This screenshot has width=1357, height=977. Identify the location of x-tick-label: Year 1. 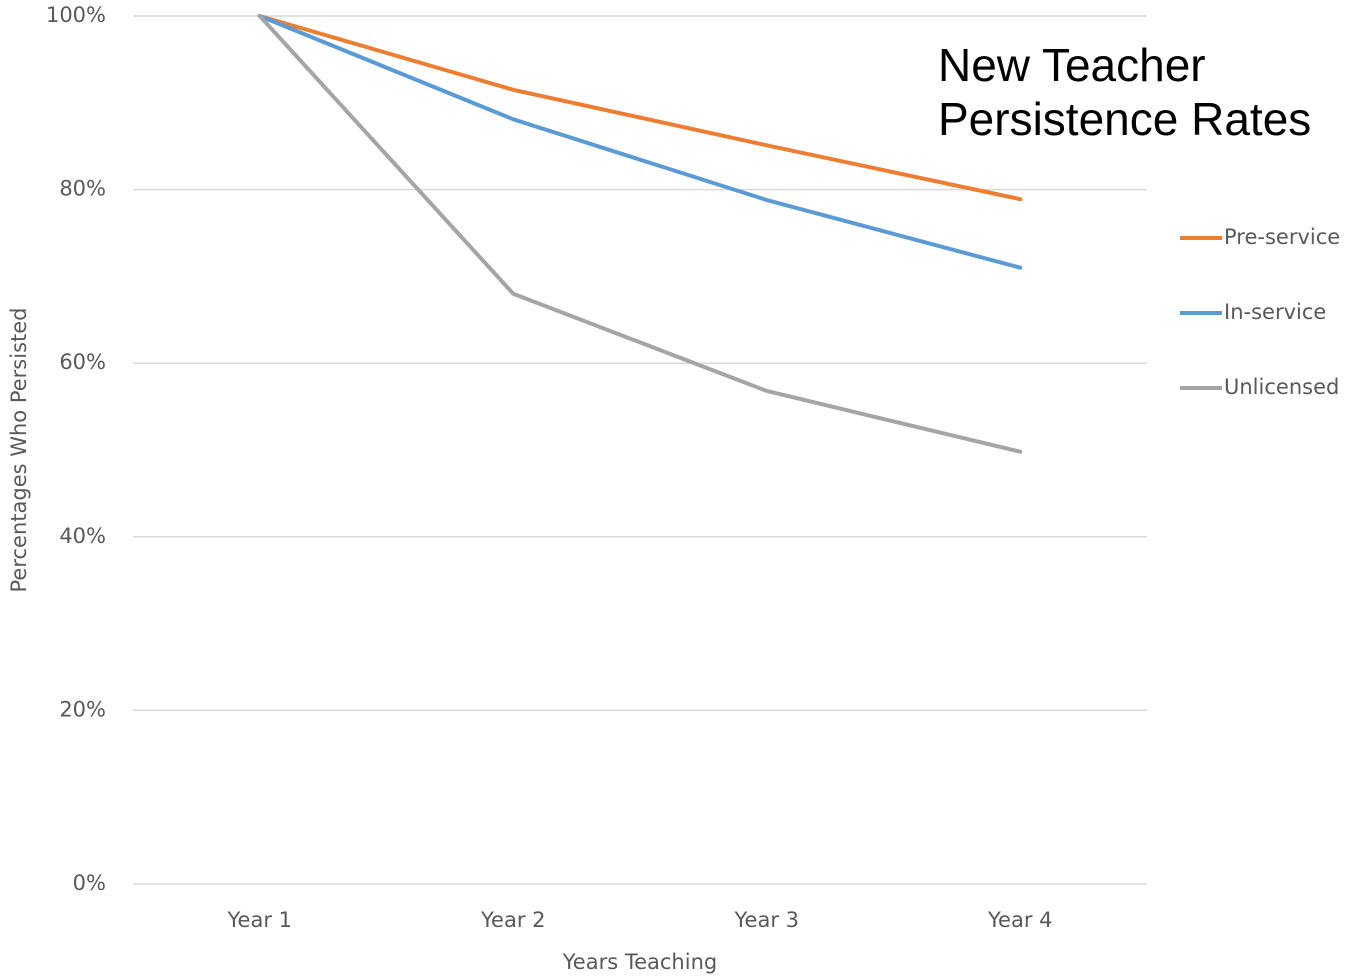
(260, 920).